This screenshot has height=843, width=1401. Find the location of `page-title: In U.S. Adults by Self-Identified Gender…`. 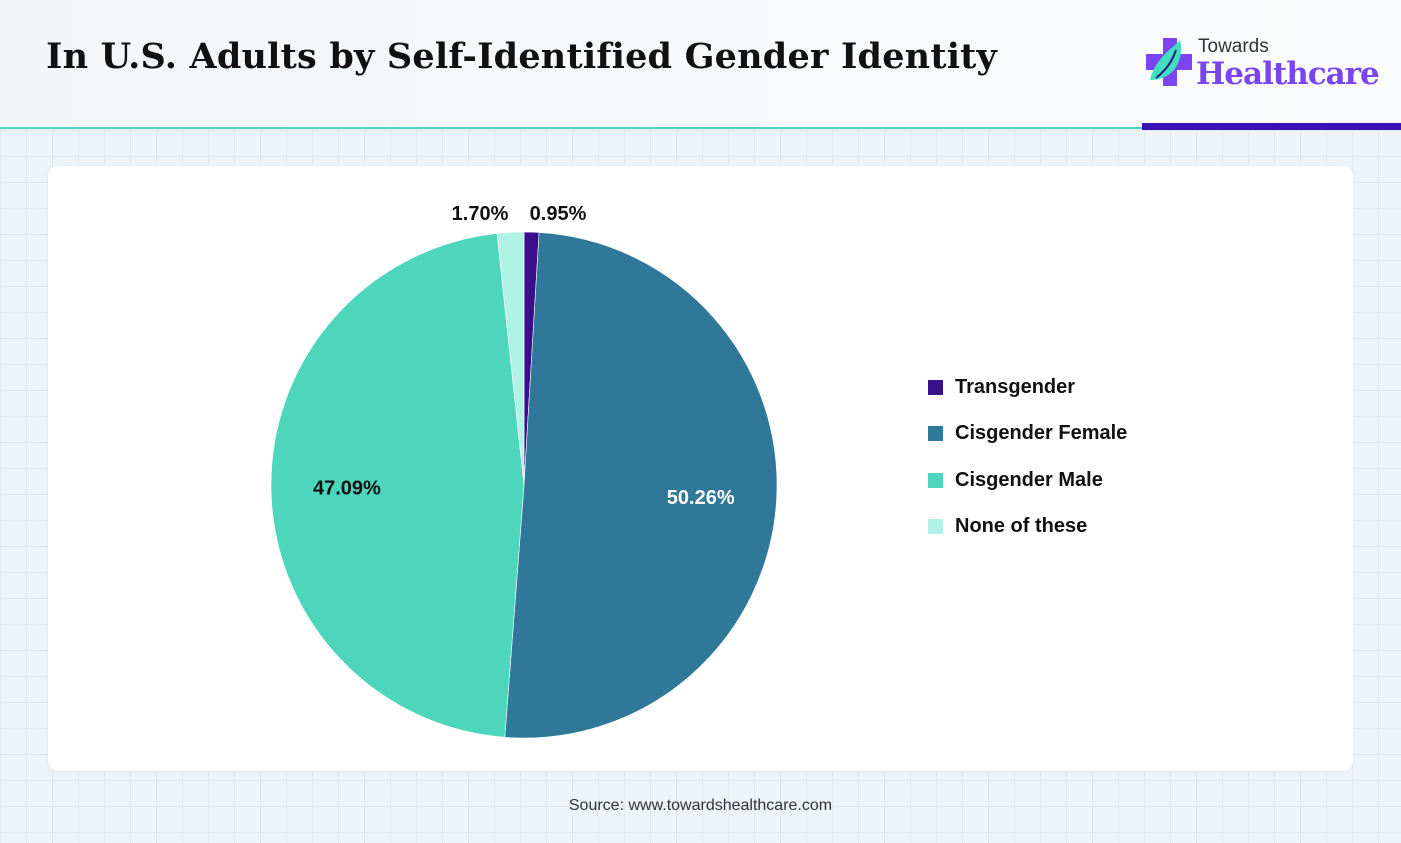

page-title: In U.S. Adults by Self-Identified Gender… is located at coordinates (522, 56).